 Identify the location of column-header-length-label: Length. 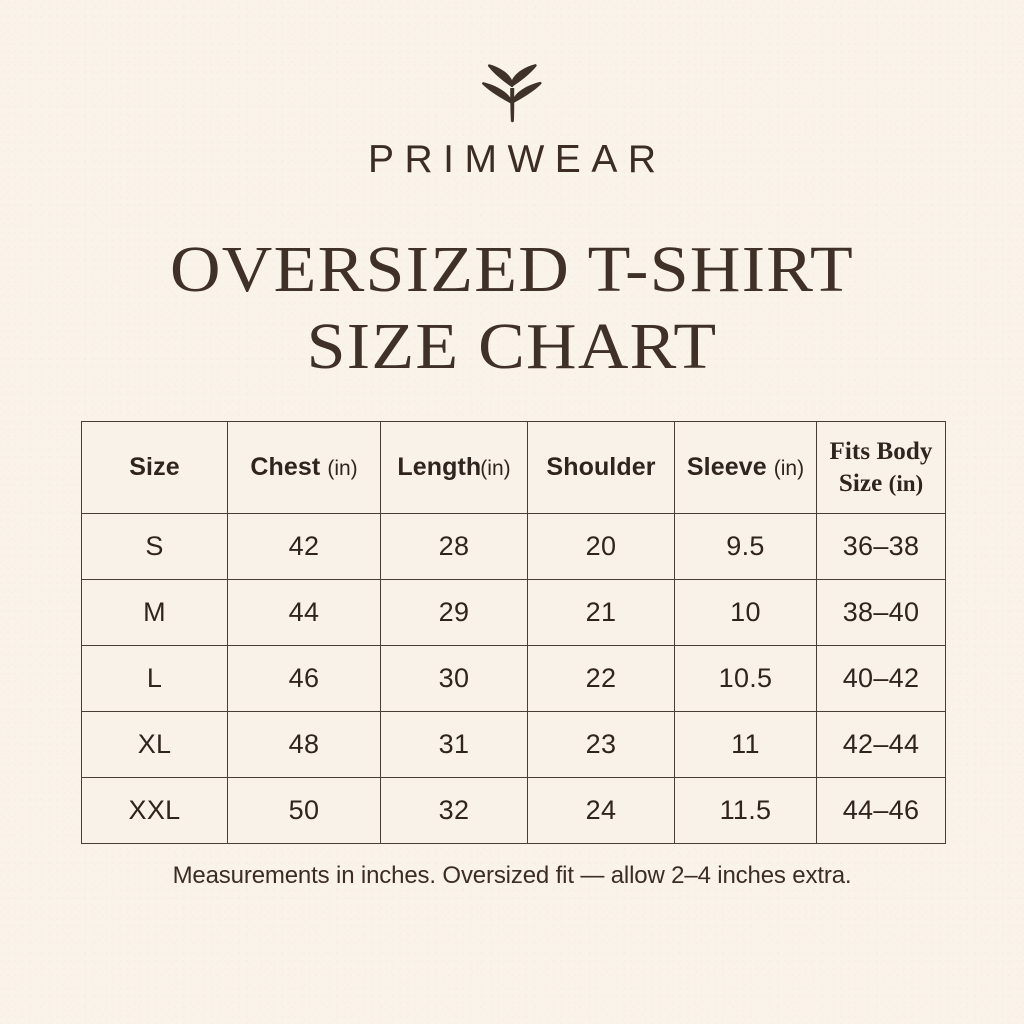
(439, 467).